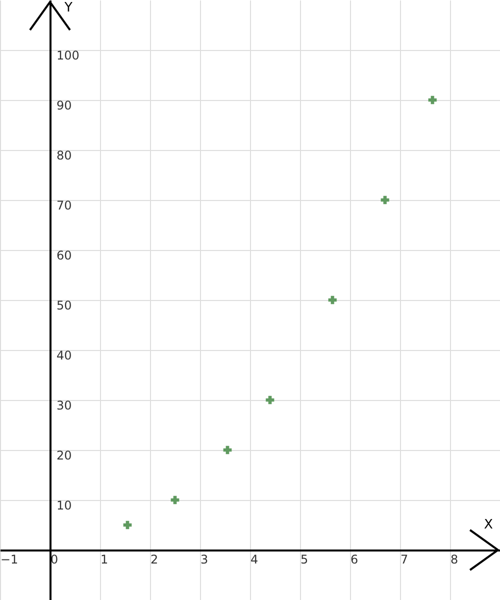 The height and width of the screenshot is (600, 500). I want to click on x-tick-label: 7, so click(404, 559).